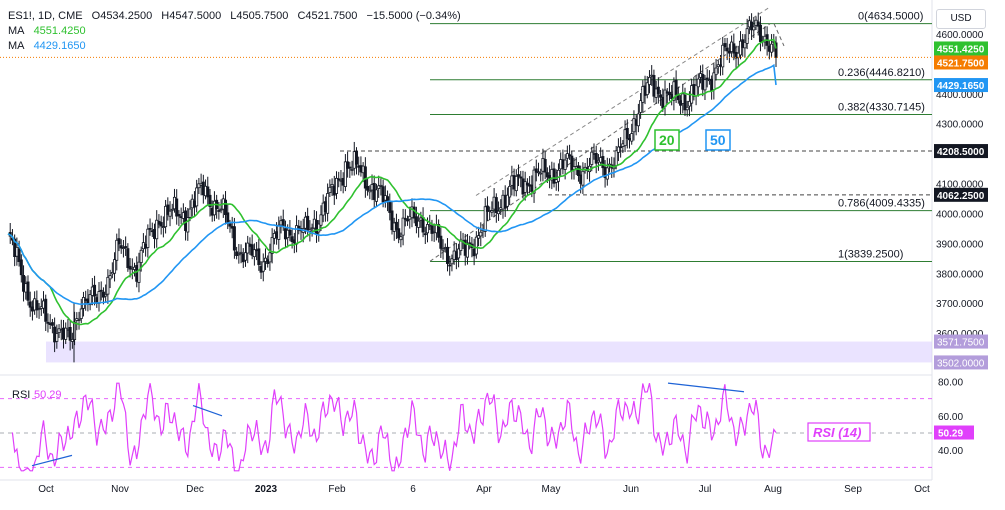 The height and width of the screenshot is (510, 1005). I want to click on x-tick-label: Oct, so click(922, 489).